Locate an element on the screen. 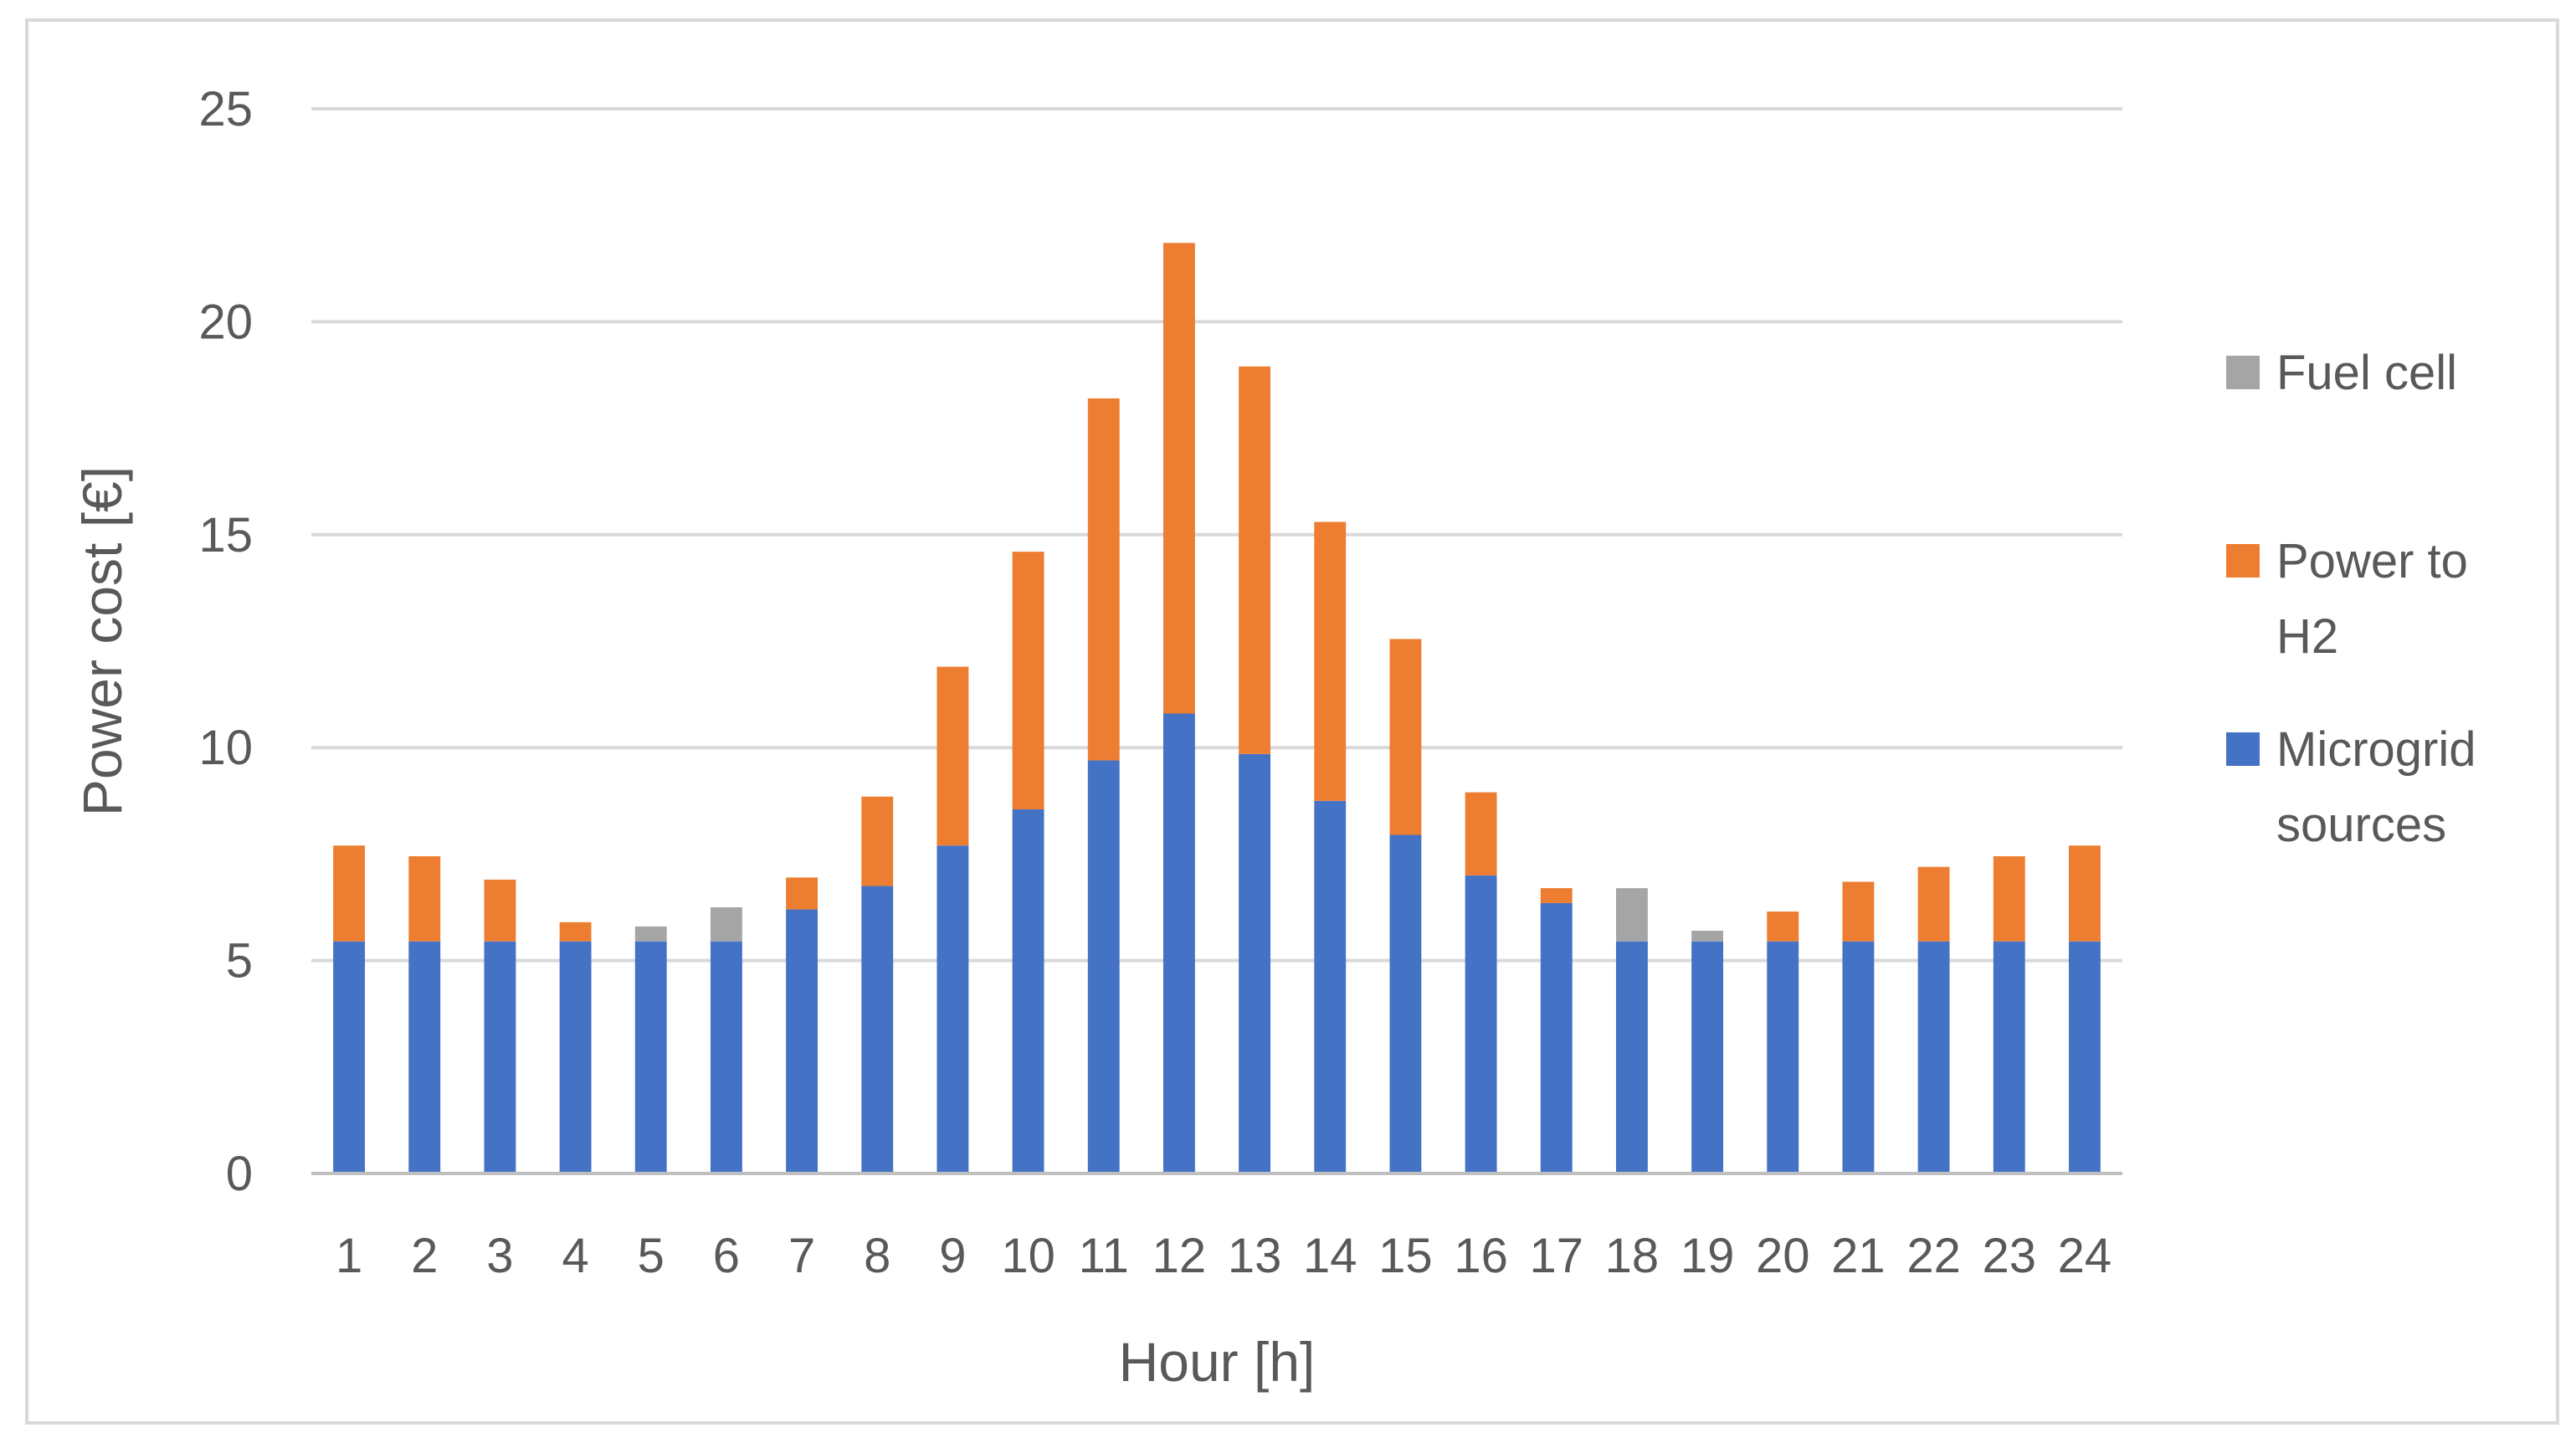  legend-label: Power to is located at coordinates (2372, 561).